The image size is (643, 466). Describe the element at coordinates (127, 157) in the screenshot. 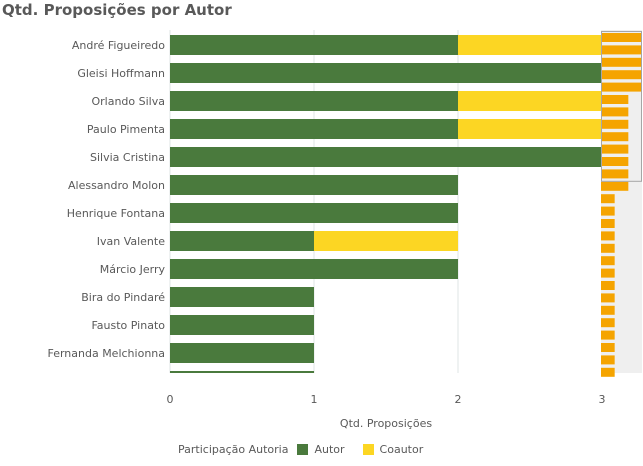

I see `category-label-silvia-cristina: Silvia Cristina` at that location.